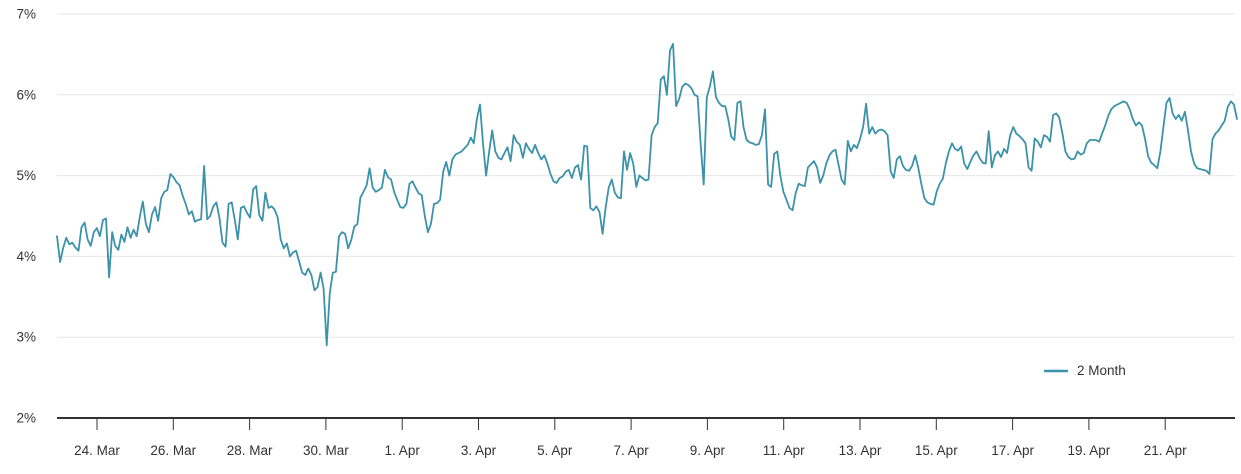  Describe the element at coordinates (97, 450) in the screenshot. I see `x-axis-label: 24. Mar` at that location.